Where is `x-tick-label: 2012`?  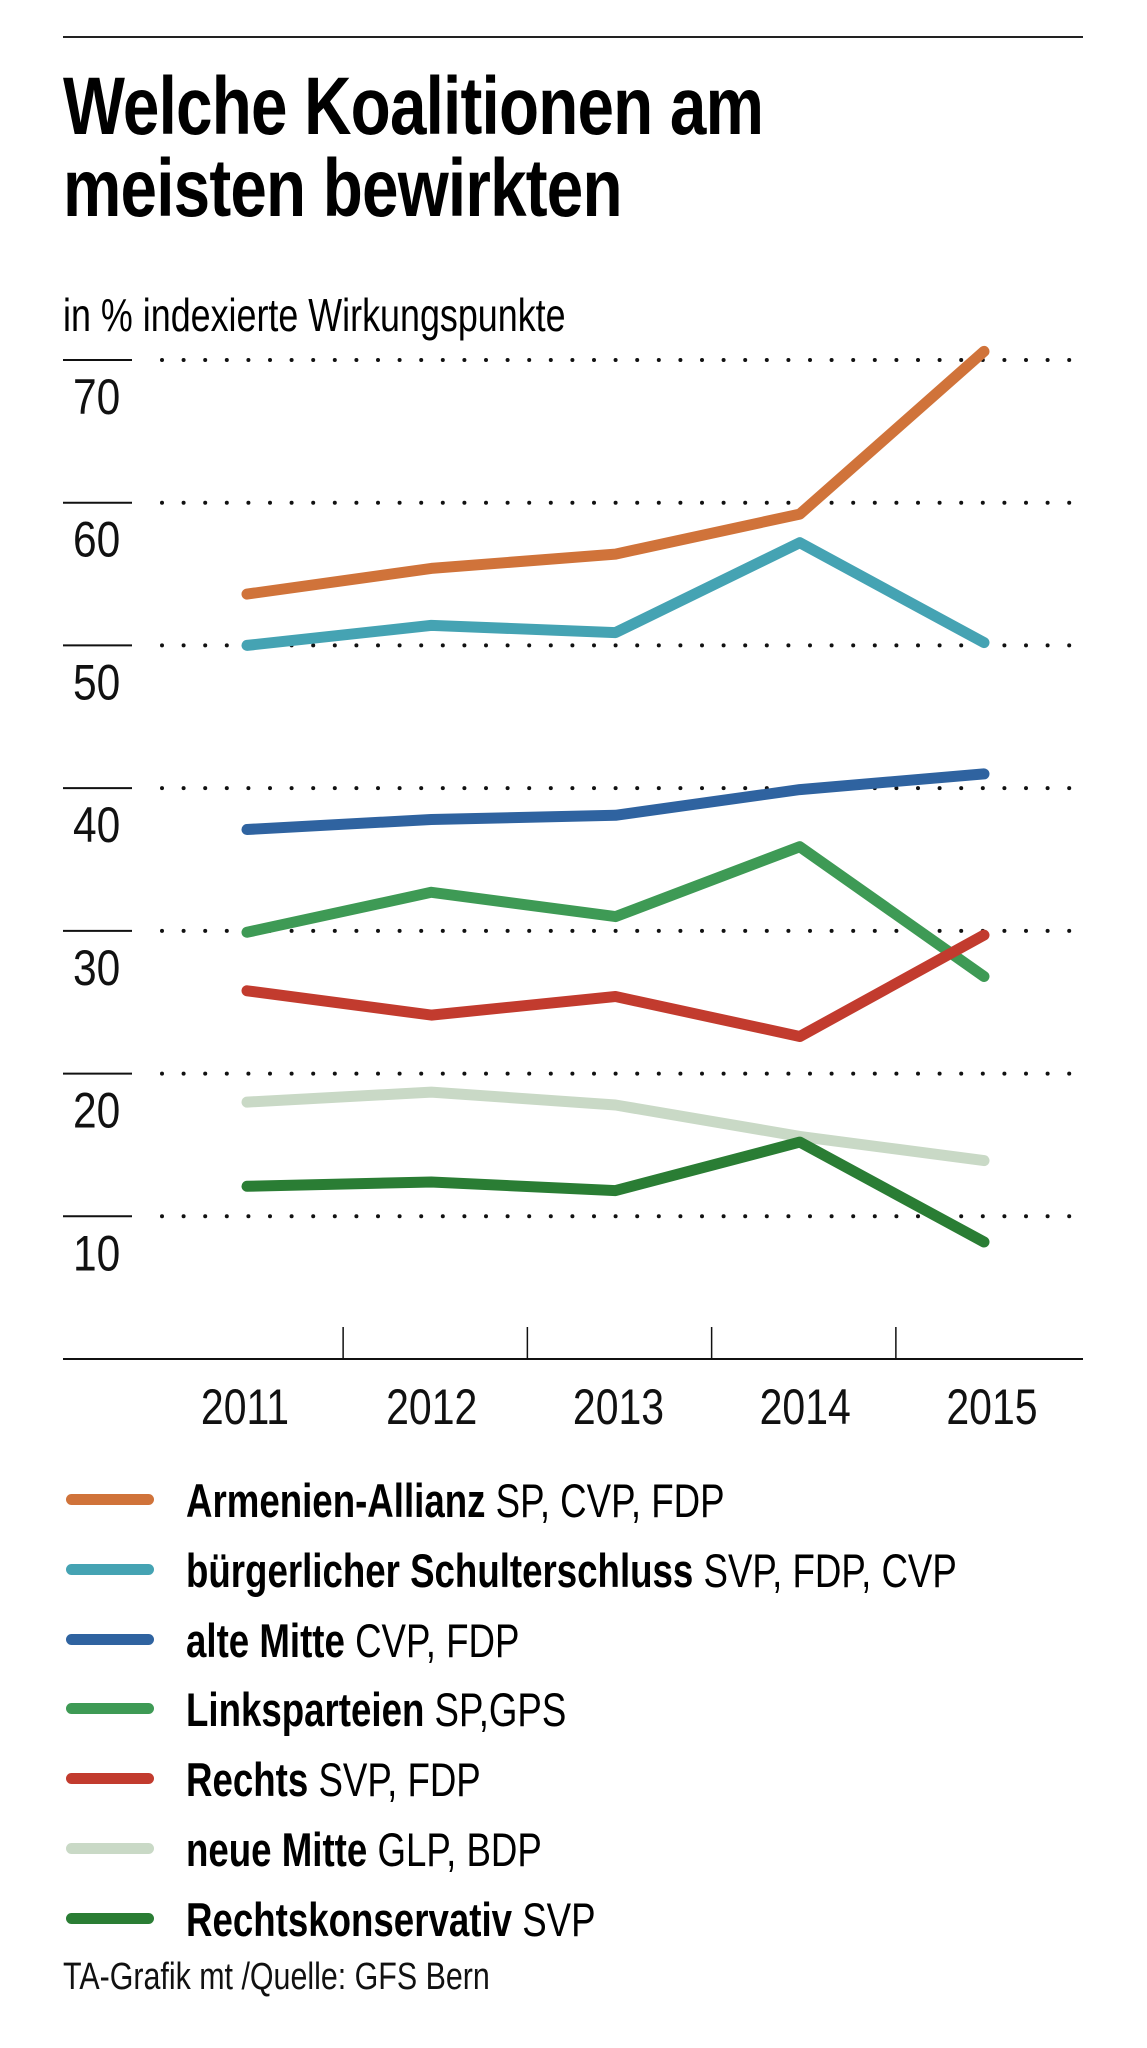
x-tick-label: 2012 is located at coordinates (431, 1407).